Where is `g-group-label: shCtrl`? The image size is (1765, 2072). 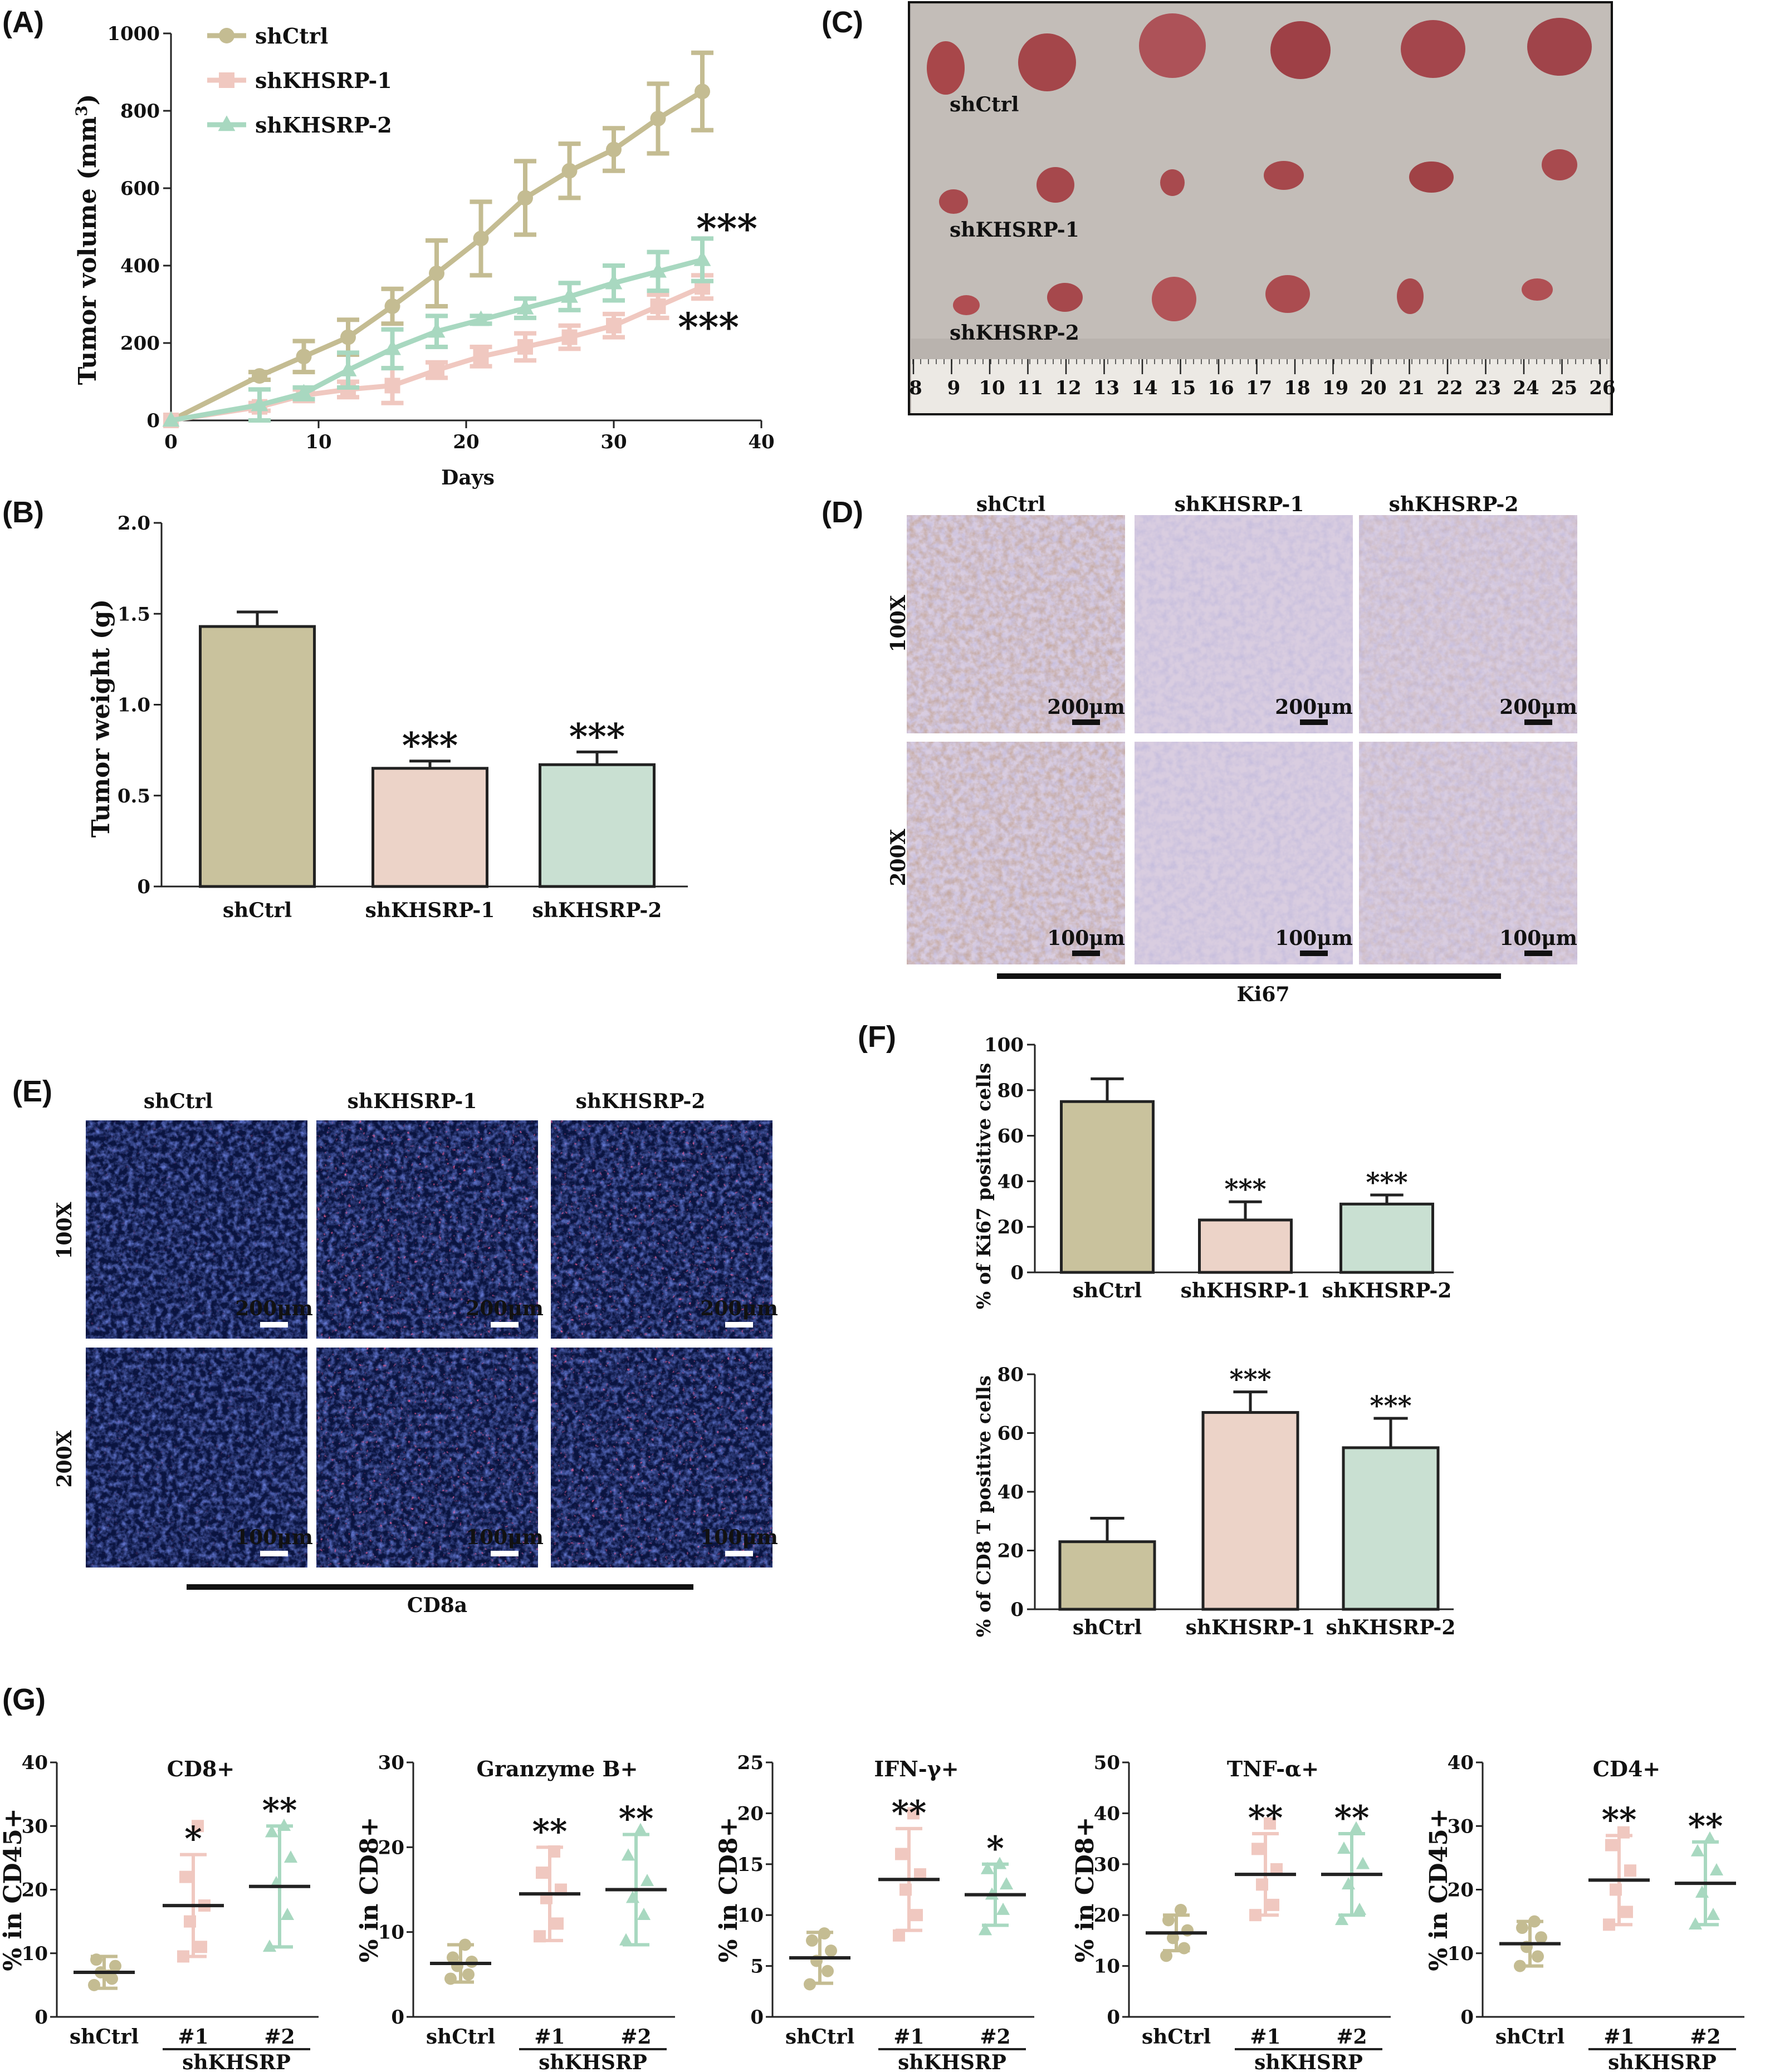
g-group-label: shCtrl is located at coordinates (104, 2037).